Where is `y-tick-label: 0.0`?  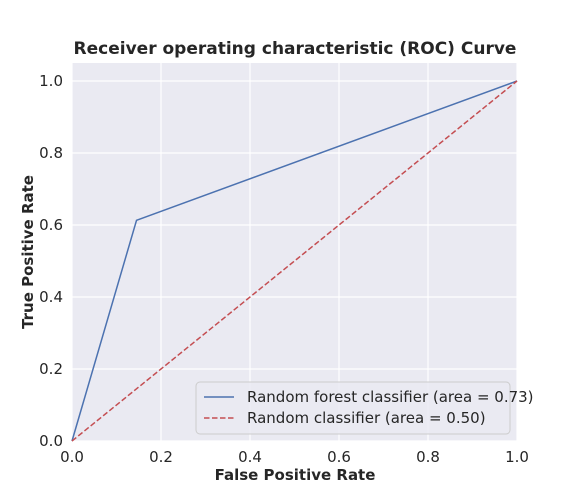 y-tick-label: 0.0 is located at coordinates (51, 441).